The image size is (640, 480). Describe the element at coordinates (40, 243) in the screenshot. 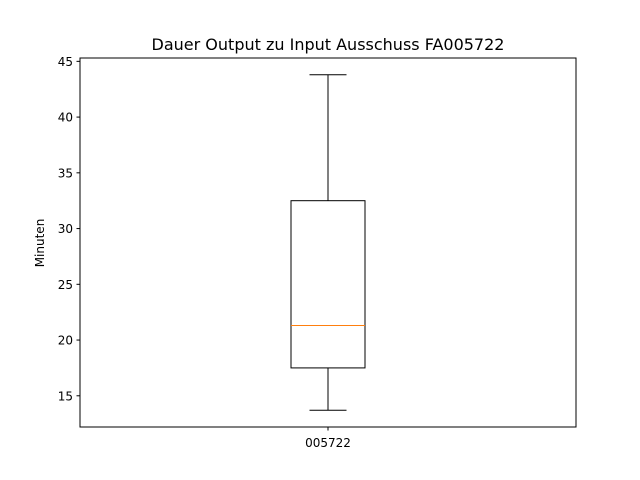

I see `y-axis-label: Minuten` at that location.